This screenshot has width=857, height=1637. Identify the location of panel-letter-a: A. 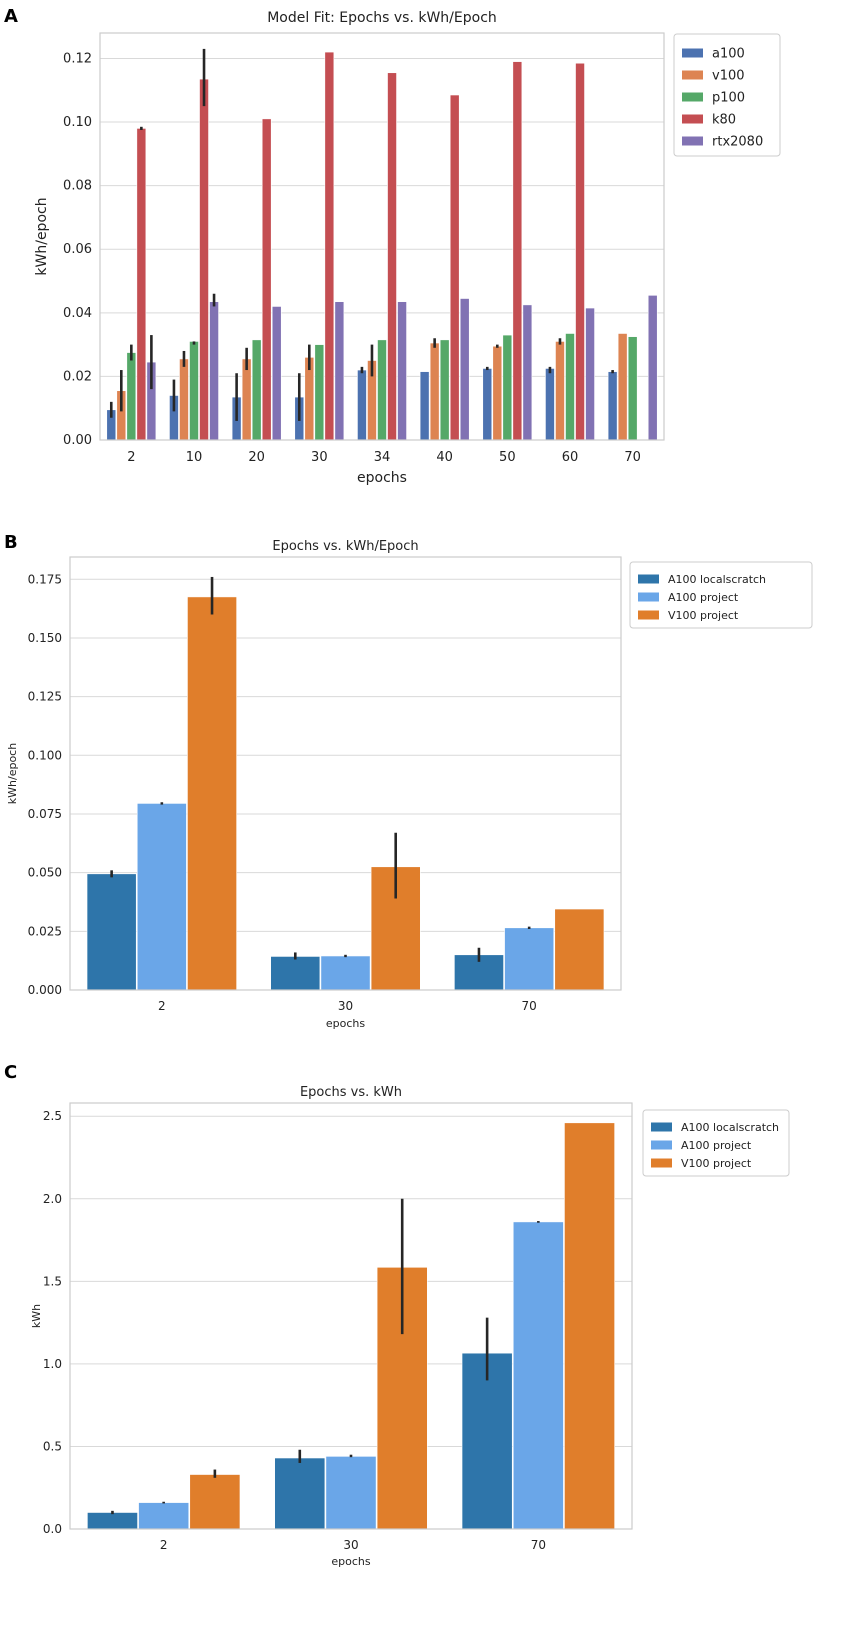
(11, 16).